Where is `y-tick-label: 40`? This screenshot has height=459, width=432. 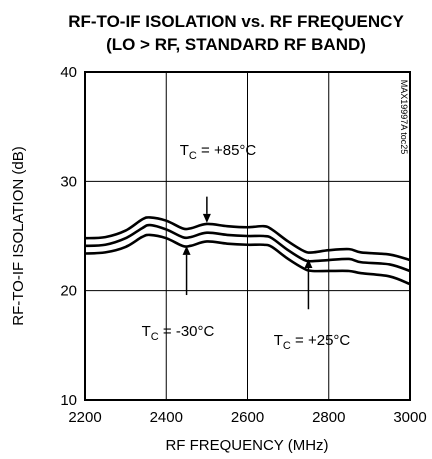 y-tick-label: 40 is located at coordinates (68, 72).